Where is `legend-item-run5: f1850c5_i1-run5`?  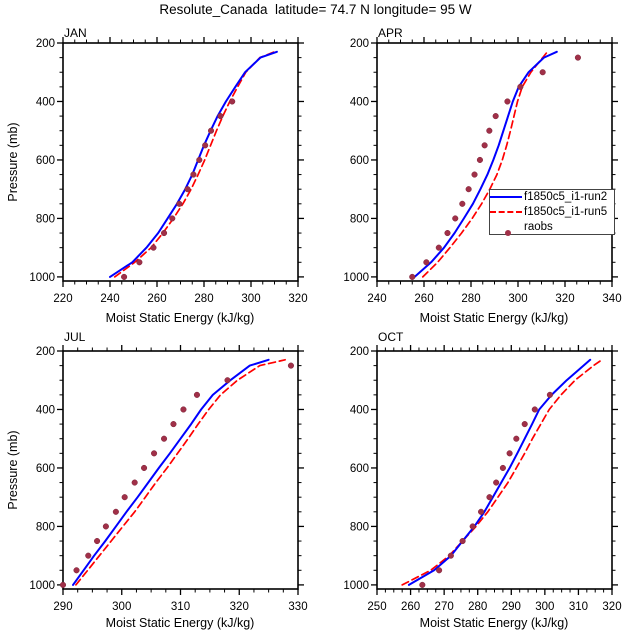
legend-item-run5: f1850c5_i1-run5 is located at coordinates (552, 212).